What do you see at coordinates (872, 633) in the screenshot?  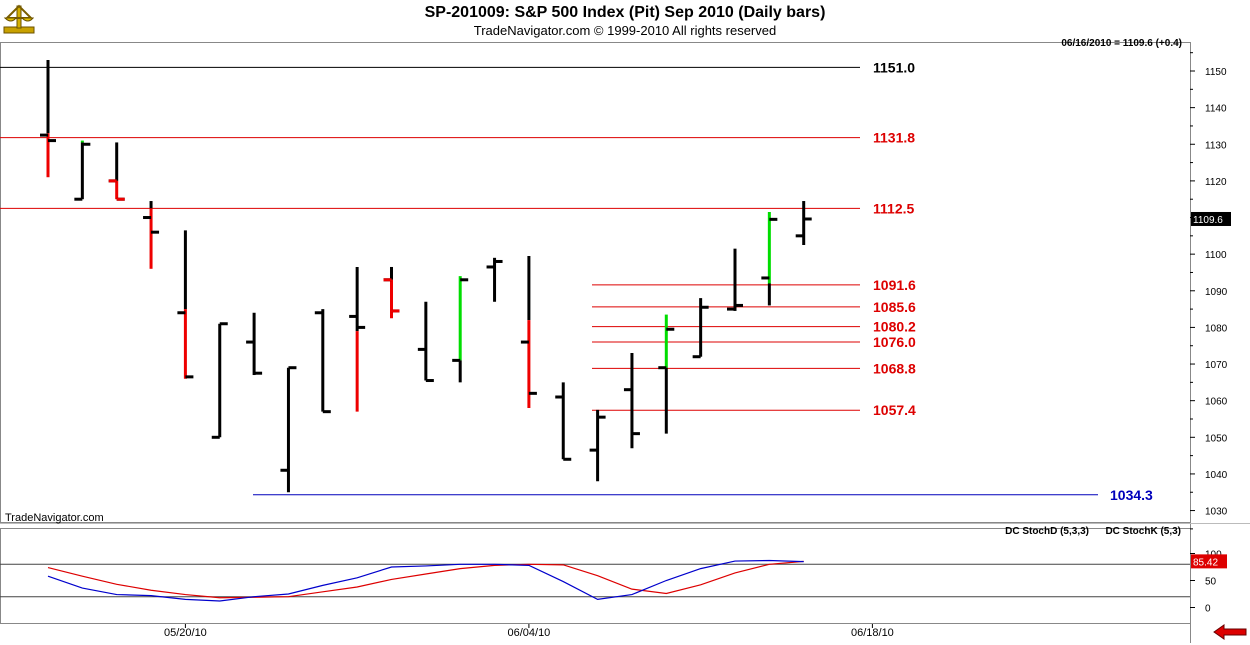 I see `x-tick-label: 06/18/10` at bounding box center [872, 633].